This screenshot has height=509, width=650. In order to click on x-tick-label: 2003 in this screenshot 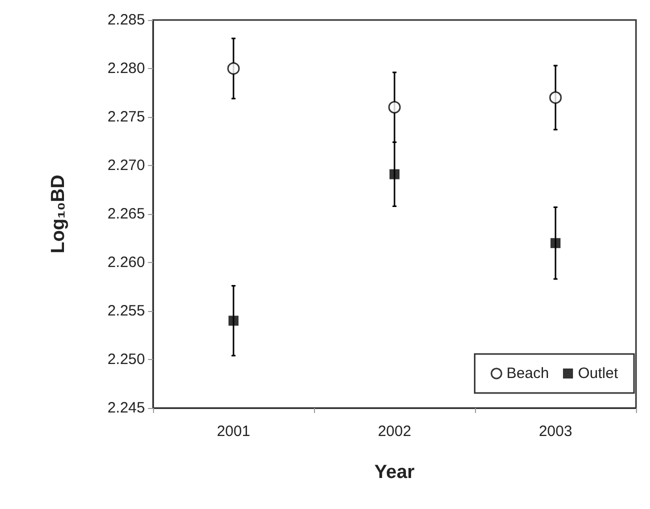, I will do `click(555, 431)`.